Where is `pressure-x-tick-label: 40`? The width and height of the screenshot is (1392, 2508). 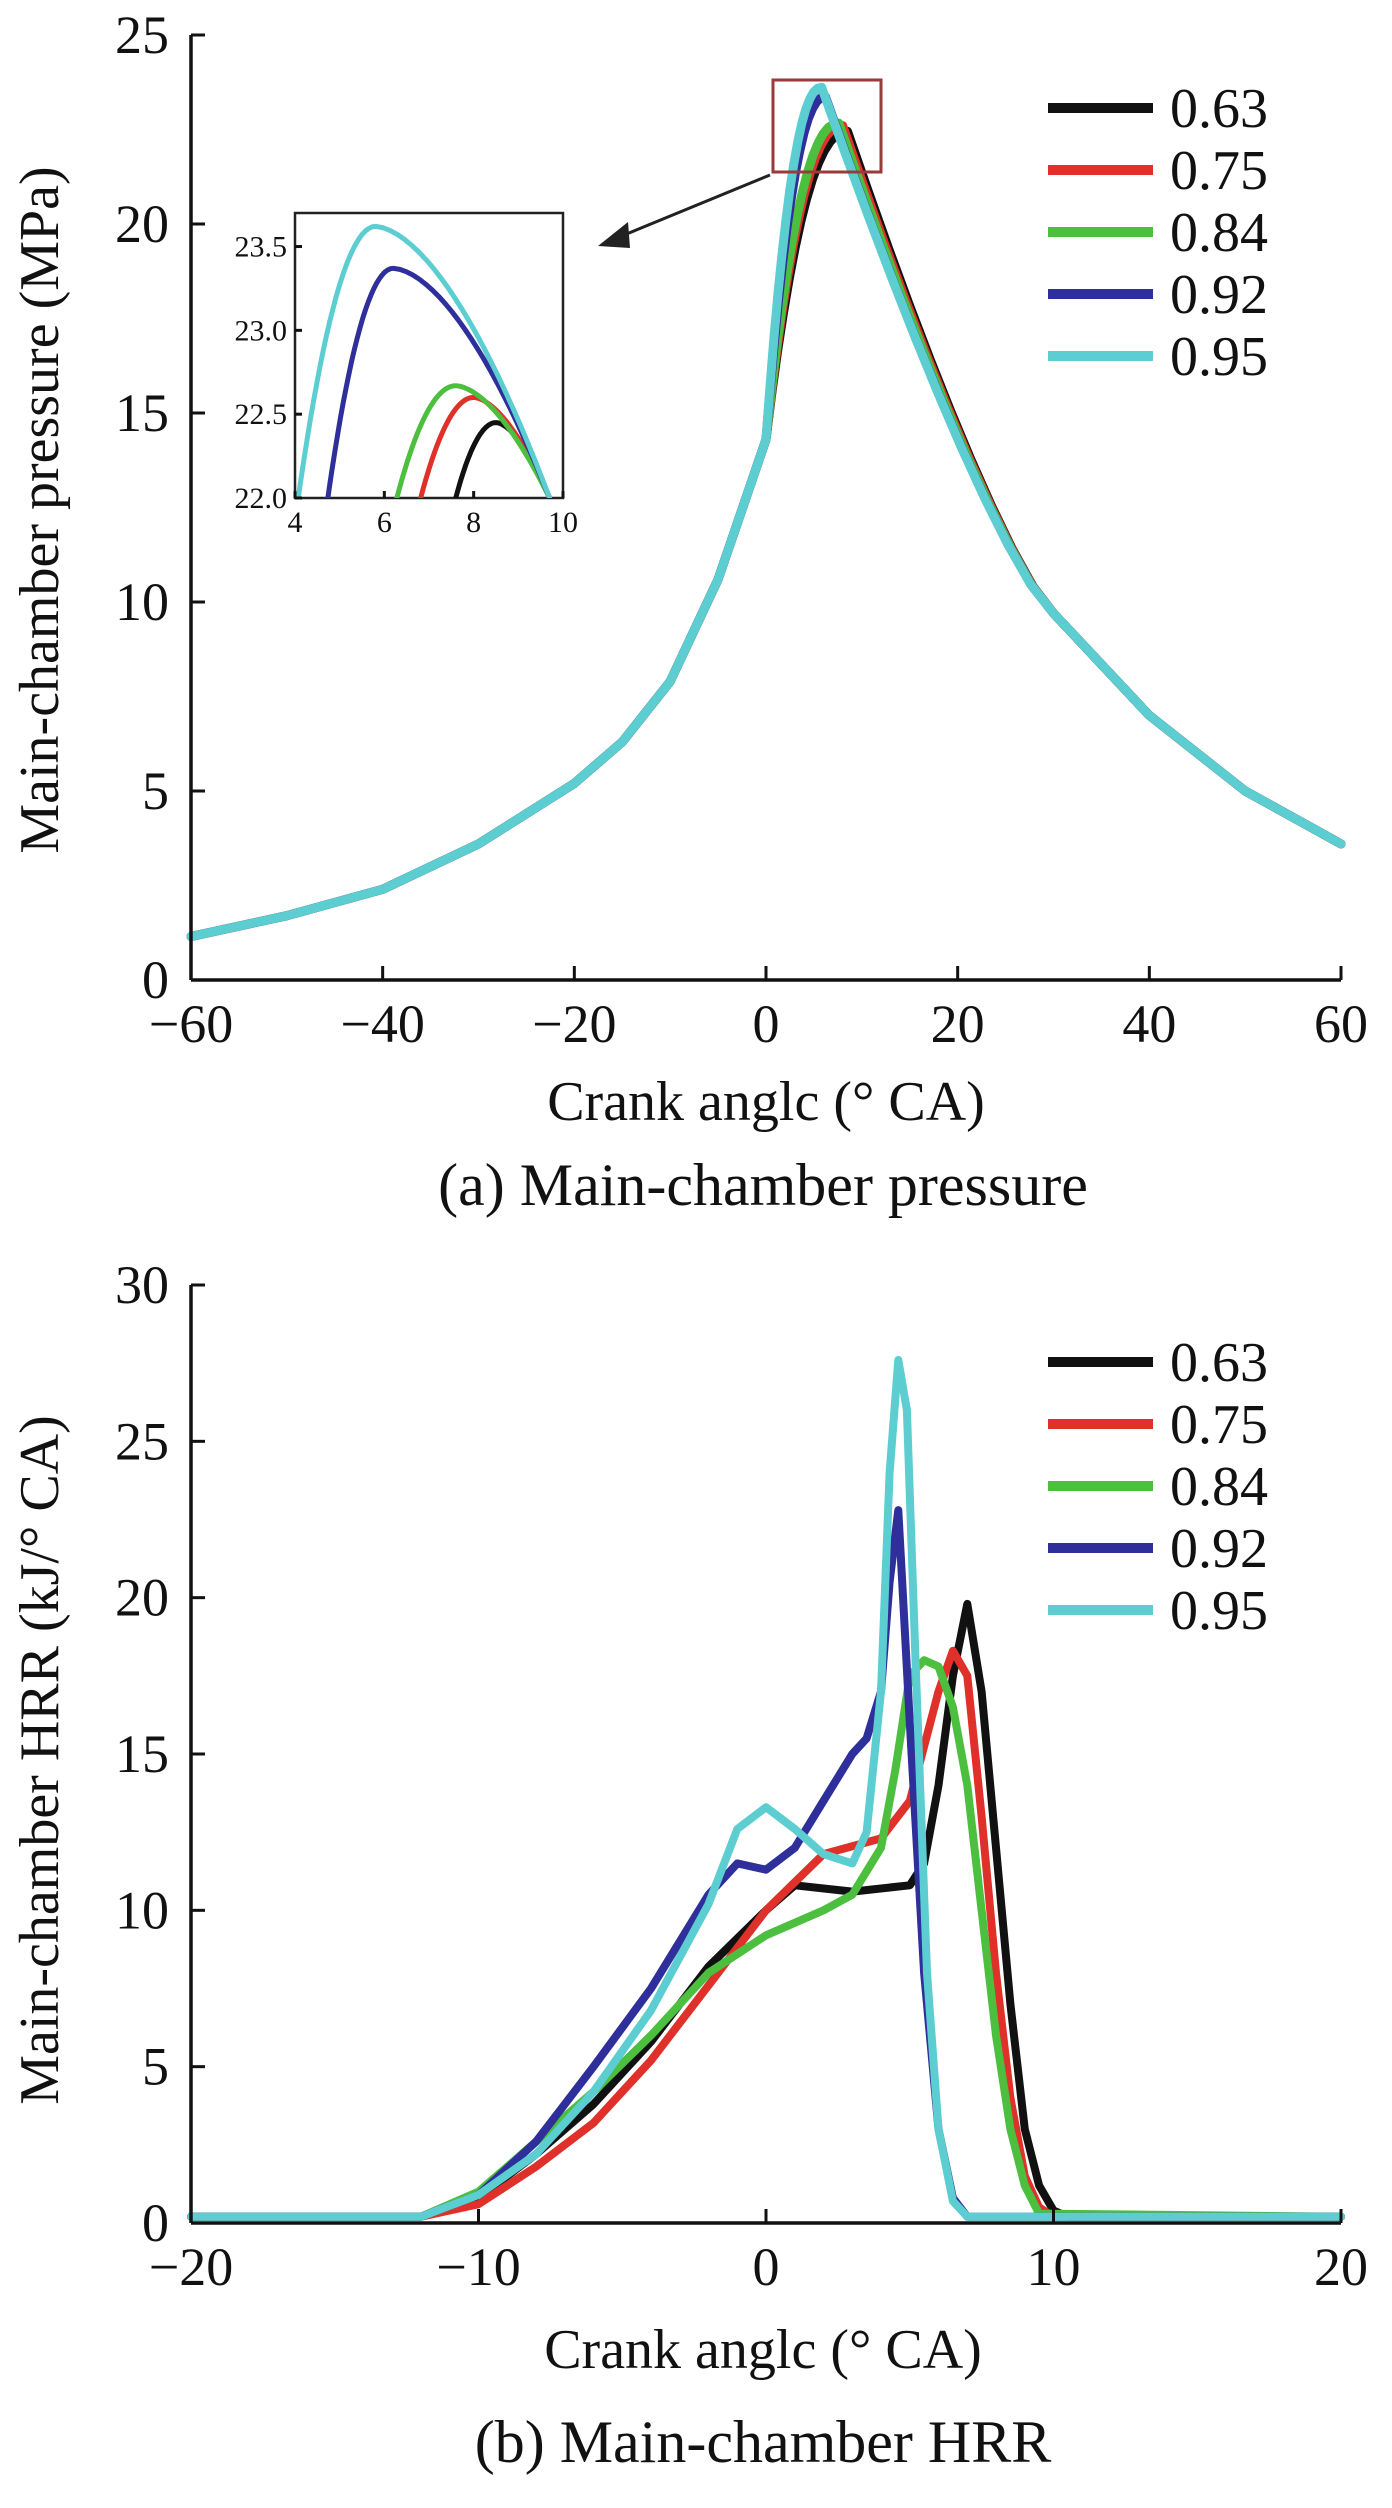
pressure-x-tick-label: 40 is located at coordinates (1149, 1024).